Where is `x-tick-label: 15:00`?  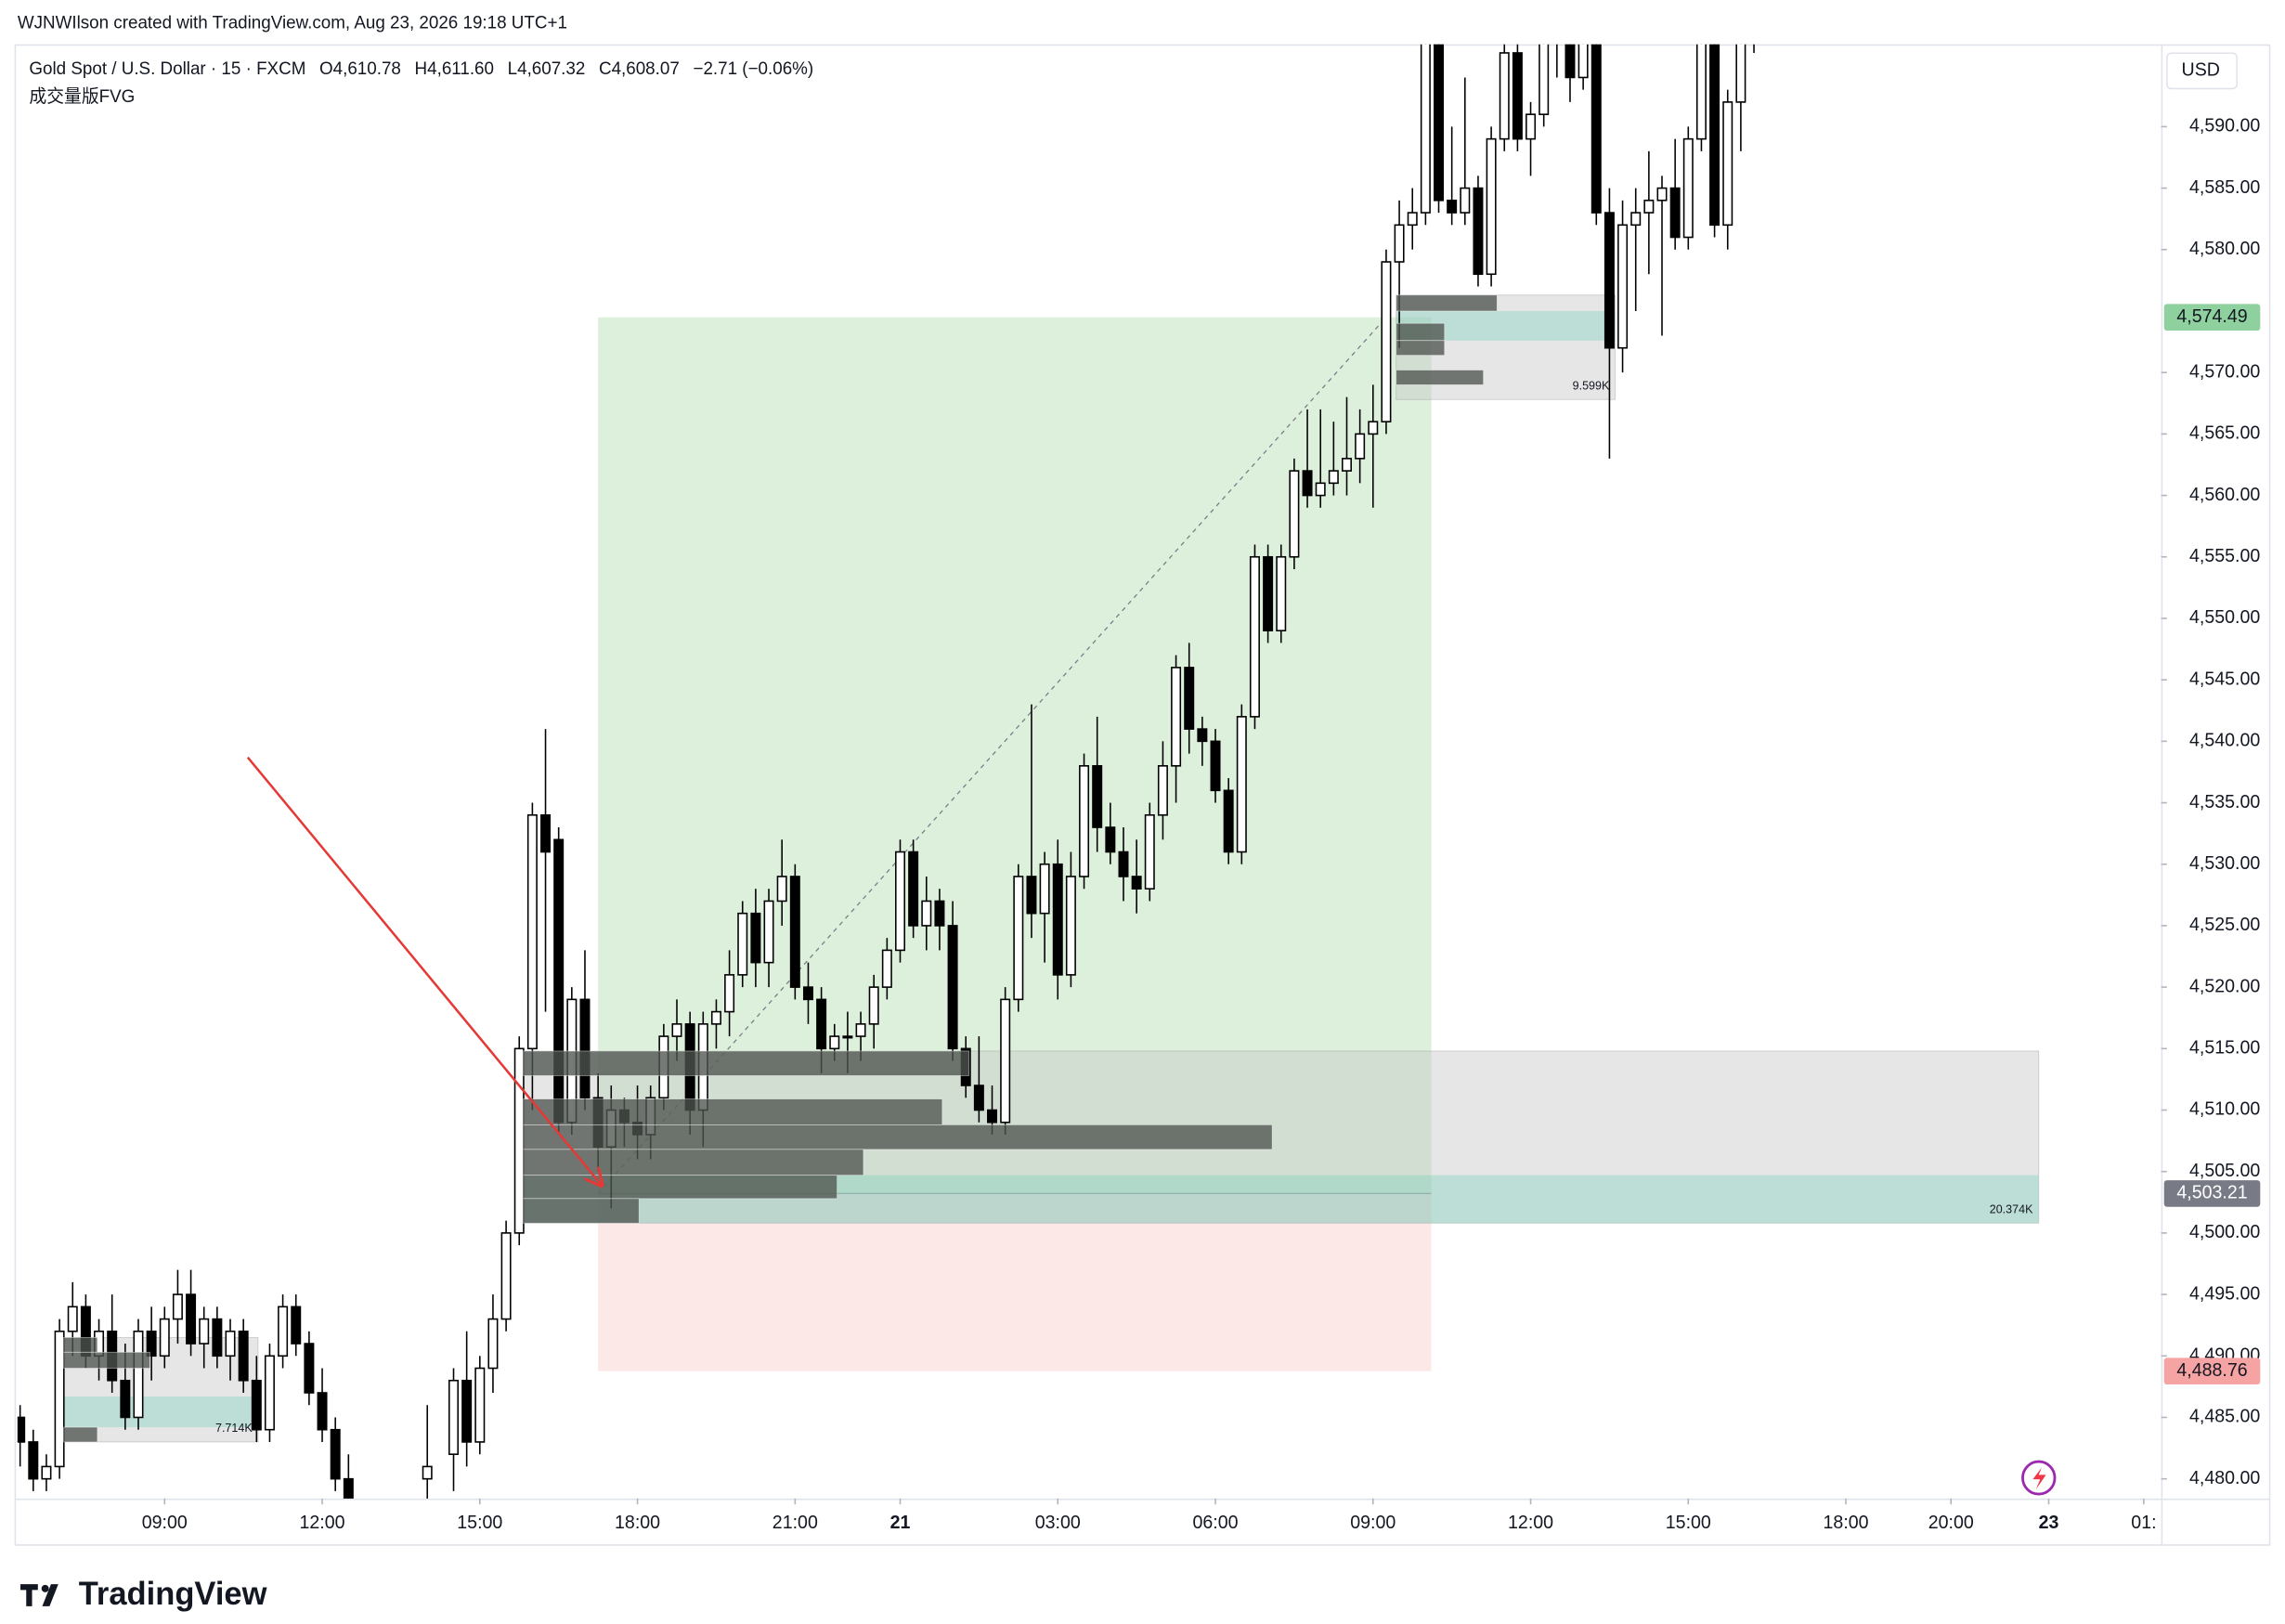
x-tick-label: 15:00 is located at coordinates (479, 1523).